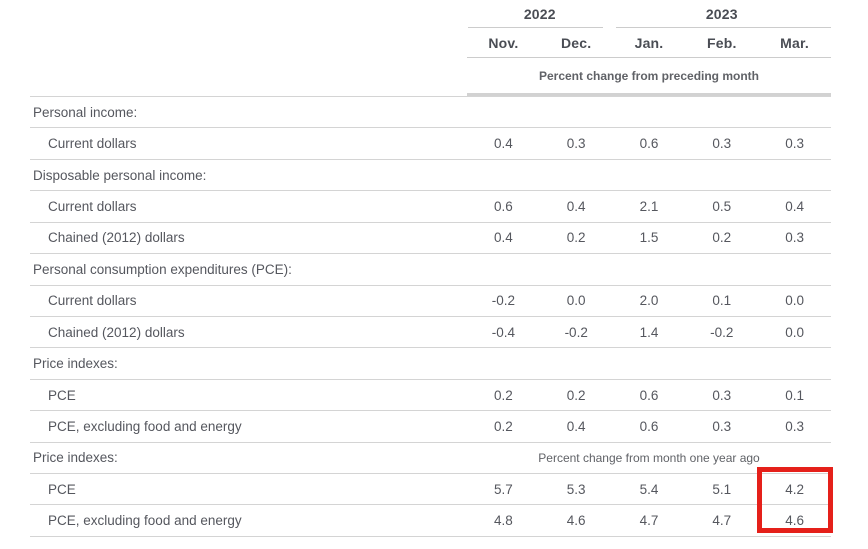 The image size is (868, 549). What do you see at coordinates (85, 112) in the screenshot?
I see `row-label: Personal income:` at bounding box center [85, 112].